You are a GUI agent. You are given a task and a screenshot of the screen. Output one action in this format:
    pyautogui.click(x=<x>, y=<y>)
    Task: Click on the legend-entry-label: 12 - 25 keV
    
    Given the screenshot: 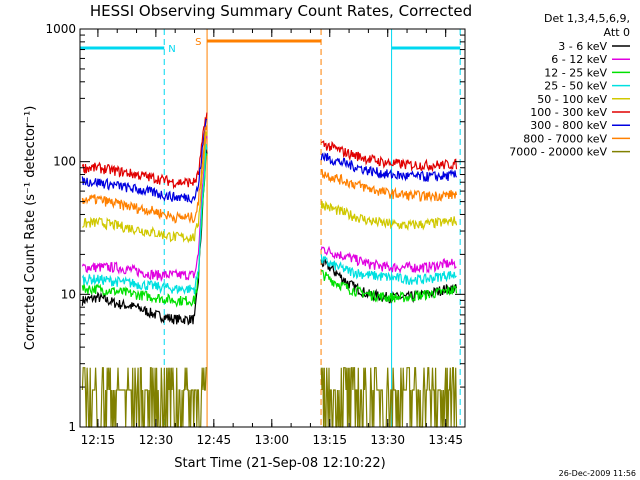 What is the action you would take?
    pyautogui.click(x=575, y=72)
    